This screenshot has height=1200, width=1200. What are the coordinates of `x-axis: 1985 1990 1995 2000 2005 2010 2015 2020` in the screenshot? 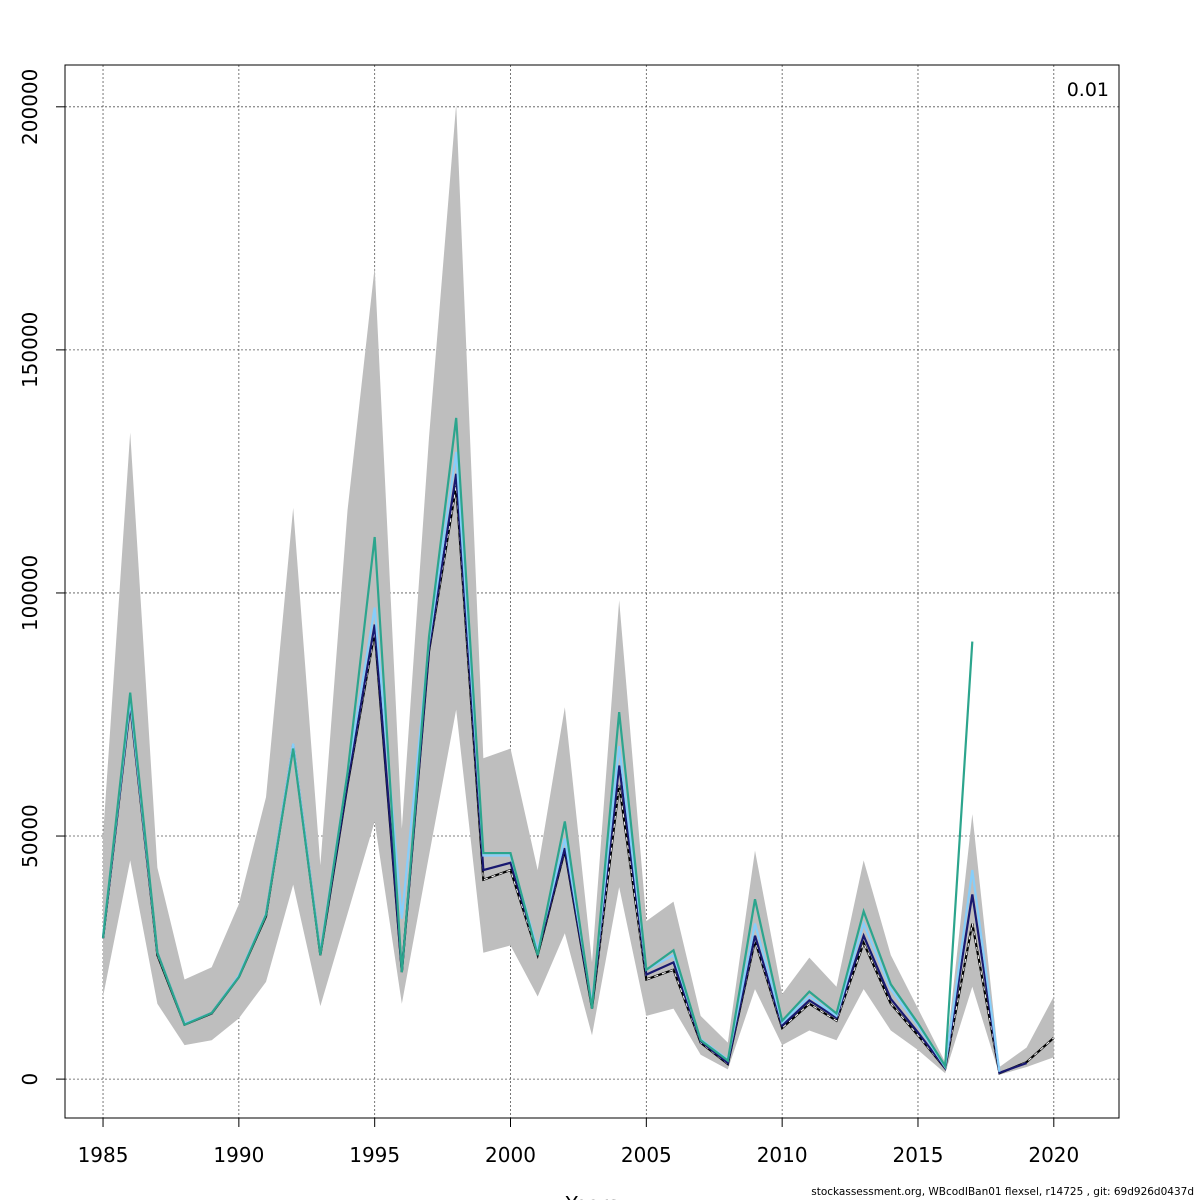 It's located at (578, 1142).